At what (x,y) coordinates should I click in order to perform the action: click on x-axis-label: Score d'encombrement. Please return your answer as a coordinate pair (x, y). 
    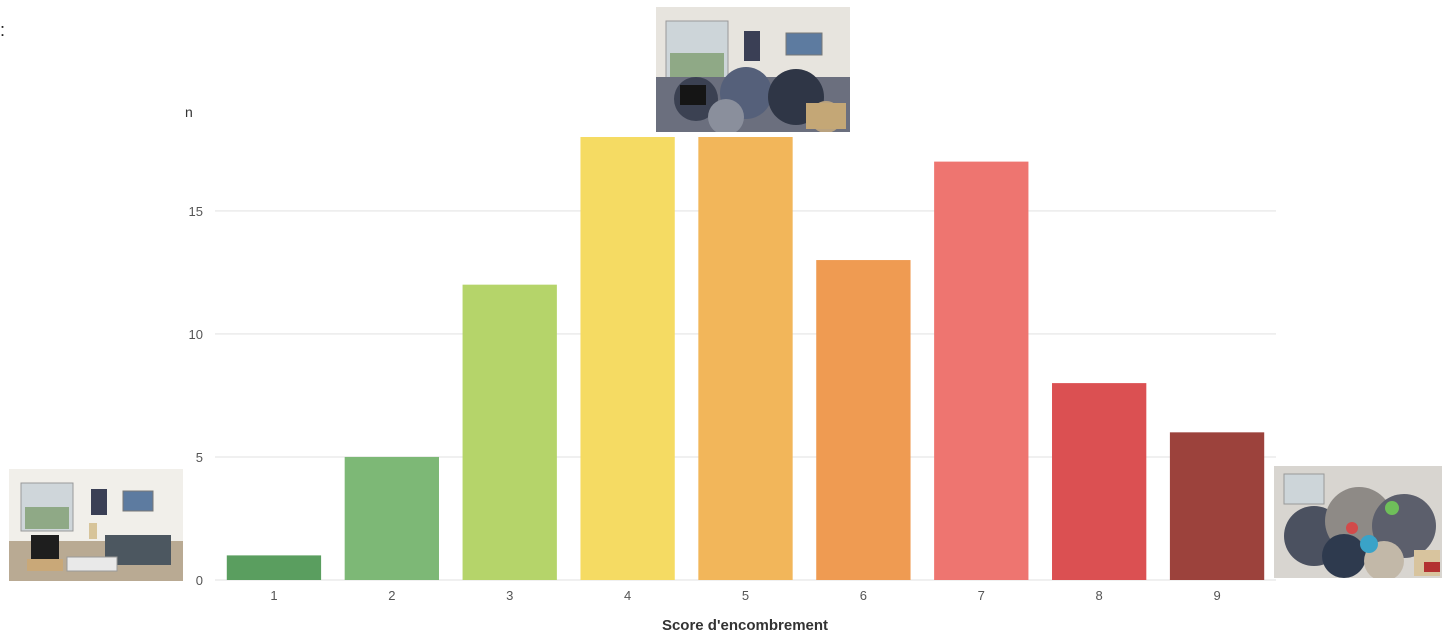
    Looking at the image, I should click on (745, 624).